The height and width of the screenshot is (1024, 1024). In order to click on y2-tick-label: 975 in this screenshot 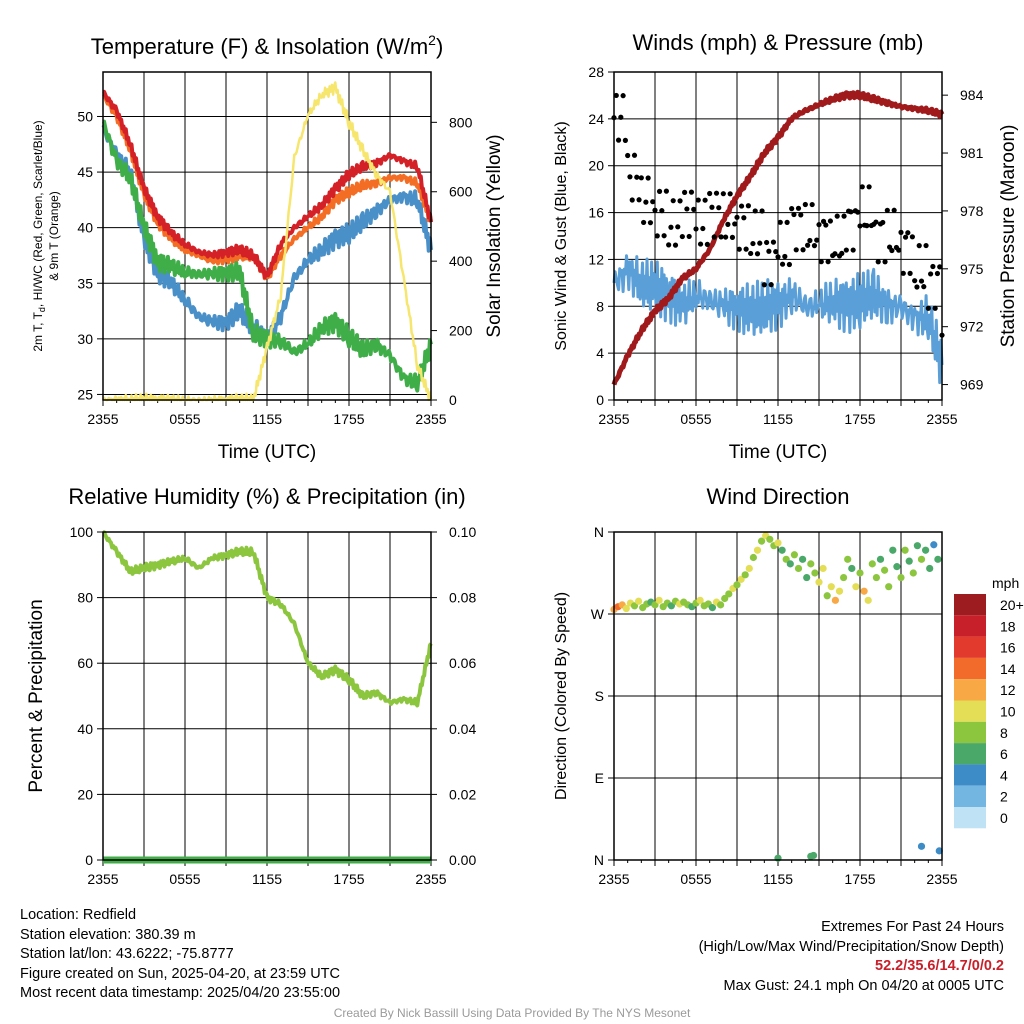, I will do `click(972, 269)`.